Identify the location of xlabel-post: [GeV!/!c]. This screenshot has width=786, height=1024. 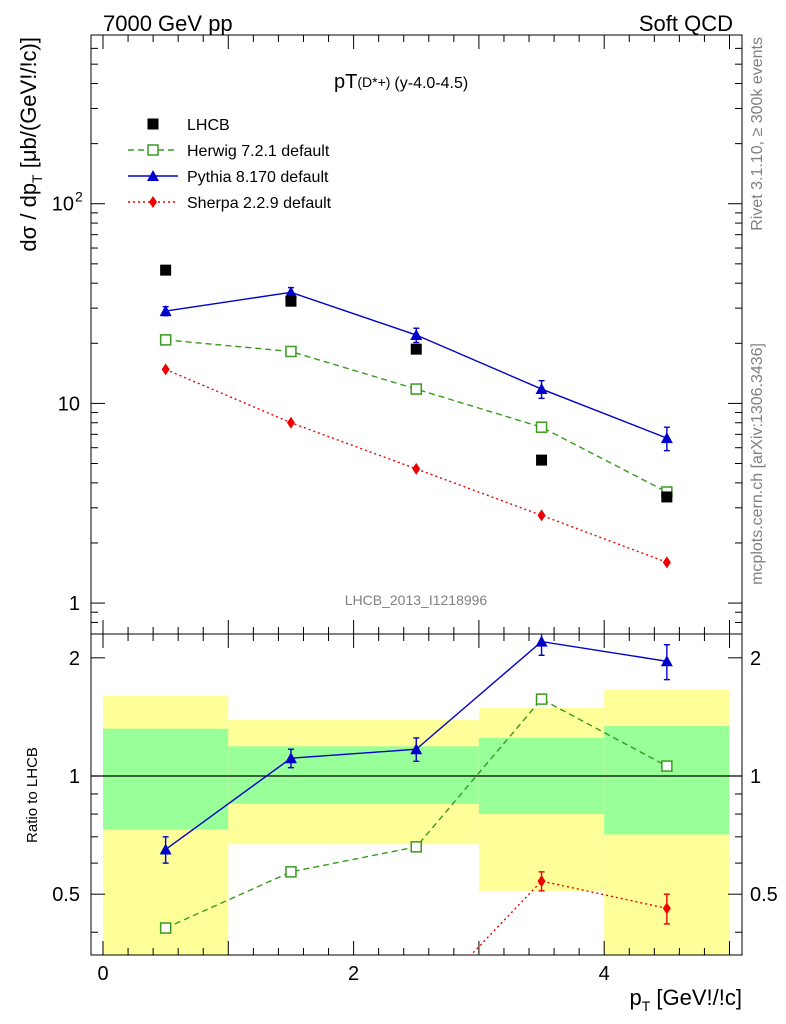
(696, 997).